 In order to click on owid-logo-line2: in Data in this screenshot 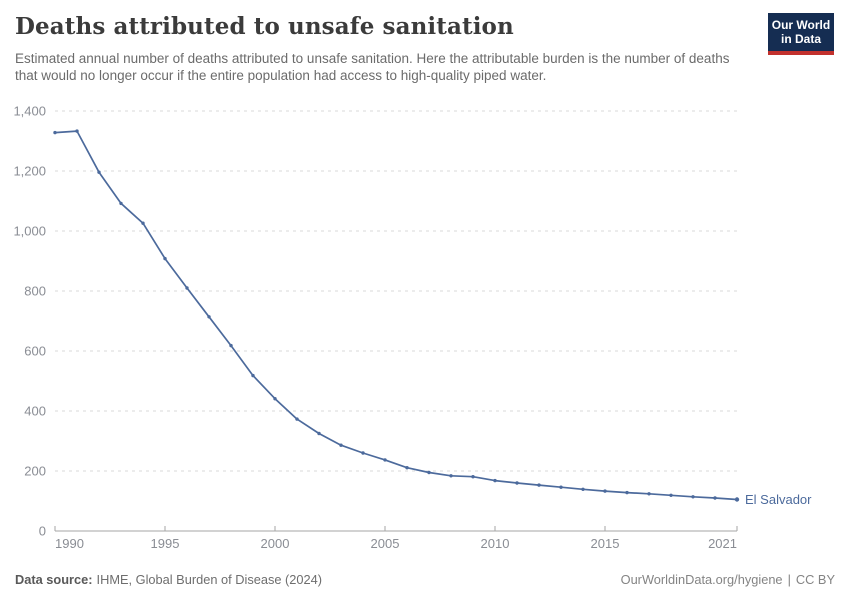, I will do `click(800, 39)`.